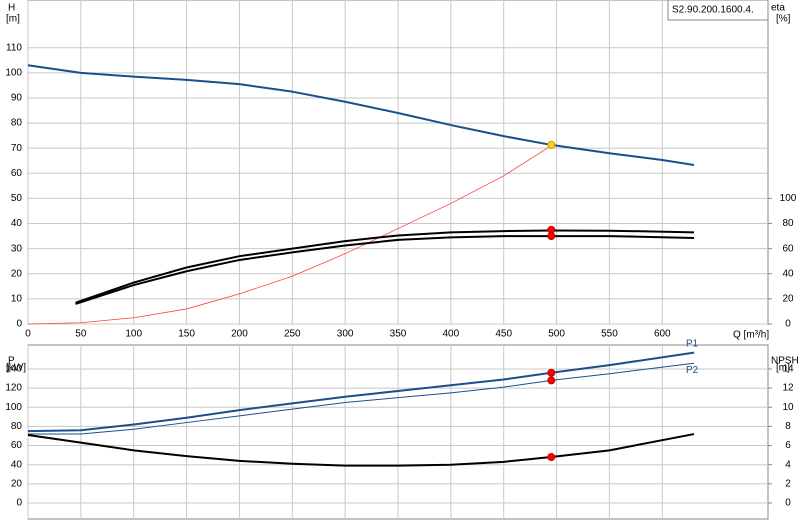  What do you see at coordinates (692, 370) in the screenshot?
I see `series-label: P2` at bounding box center [692, 370].